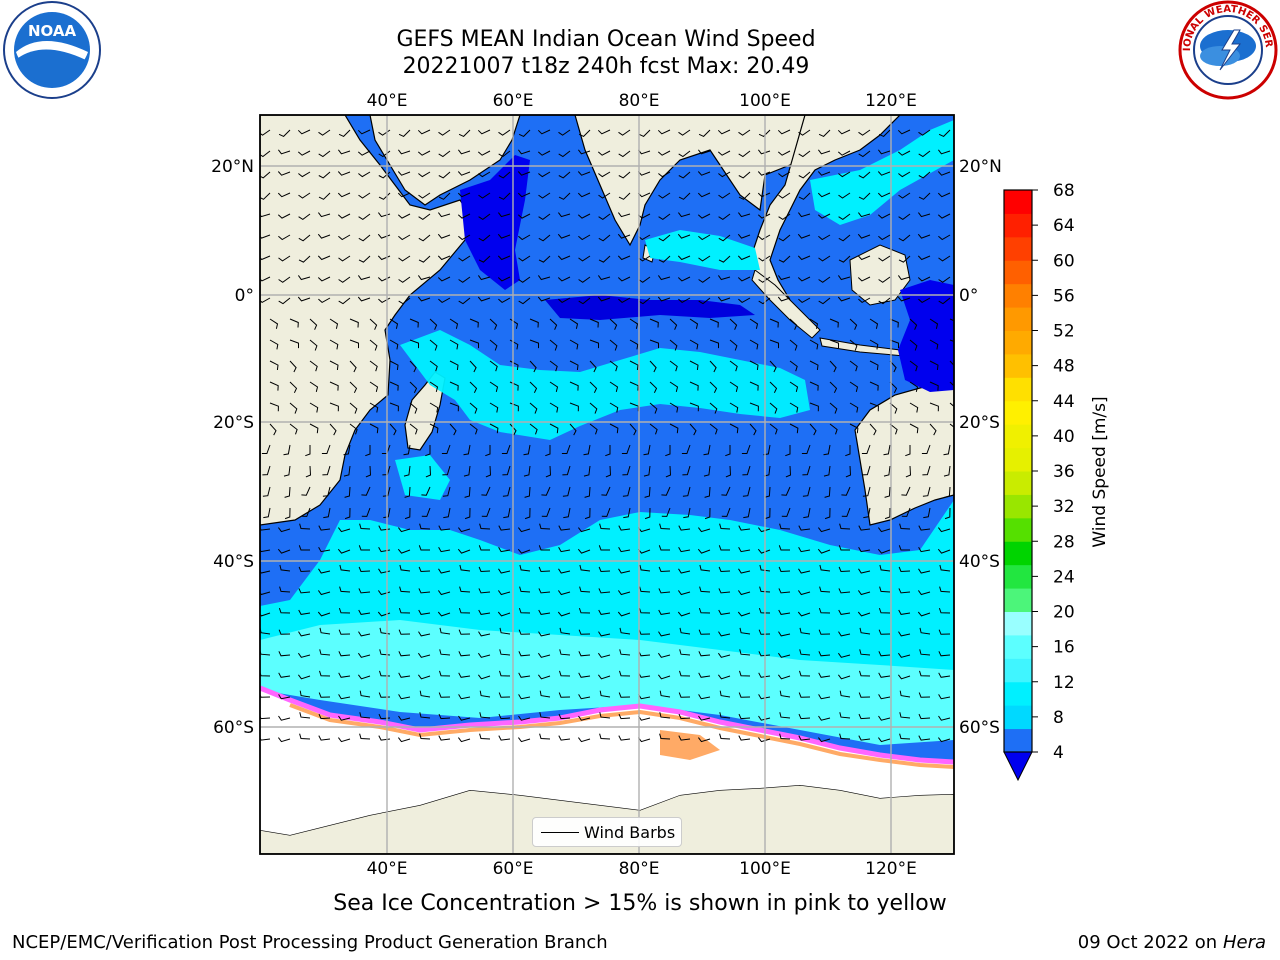 The width and height of the screenshot is (1280, 960). I want to click on lat-tick-left-40s: 40°S, so click(233, 562).